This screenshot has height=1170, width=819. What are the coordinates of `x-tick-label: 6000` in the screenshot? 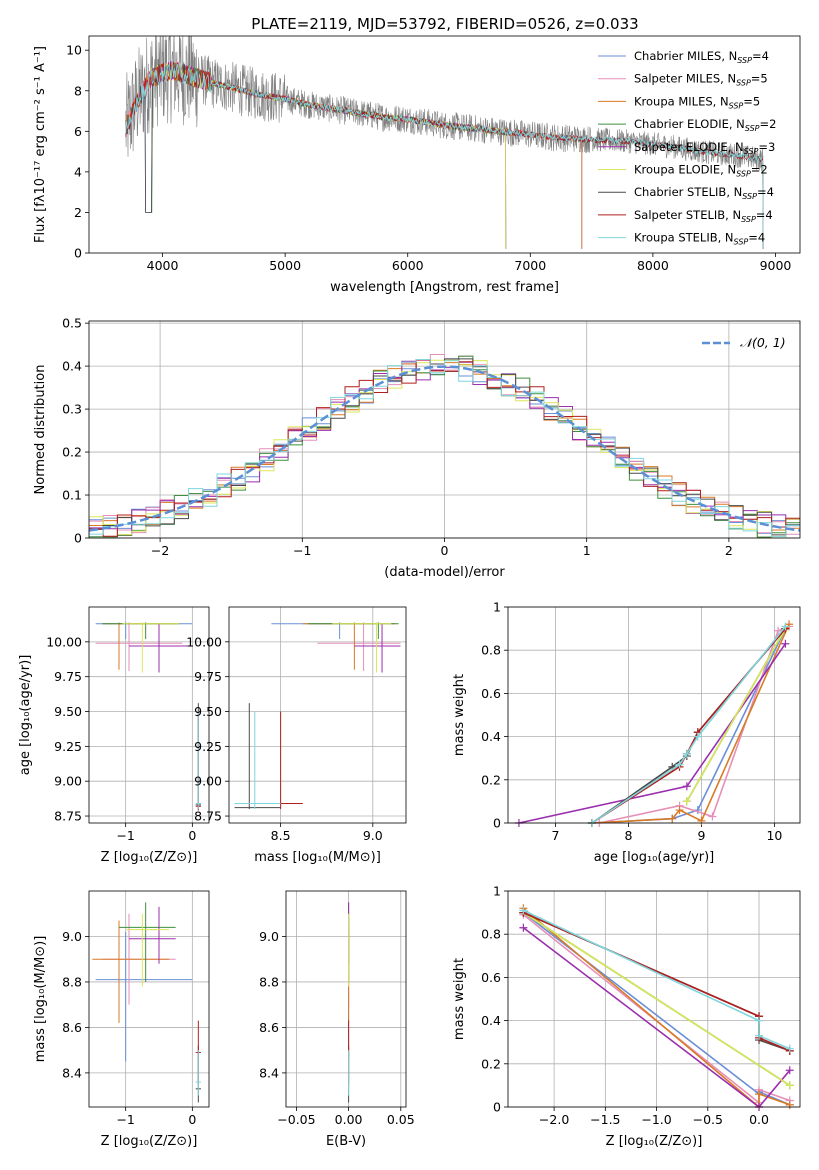 It's located at (408, 265).